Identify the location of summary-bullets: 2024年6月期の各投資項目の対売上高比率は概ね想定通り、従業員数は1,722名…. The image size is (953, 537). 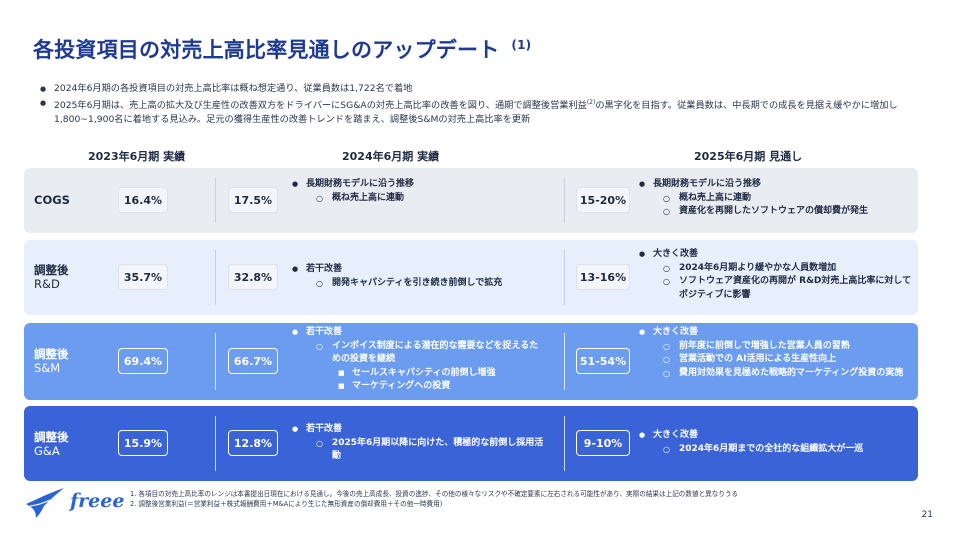
(485, 104).